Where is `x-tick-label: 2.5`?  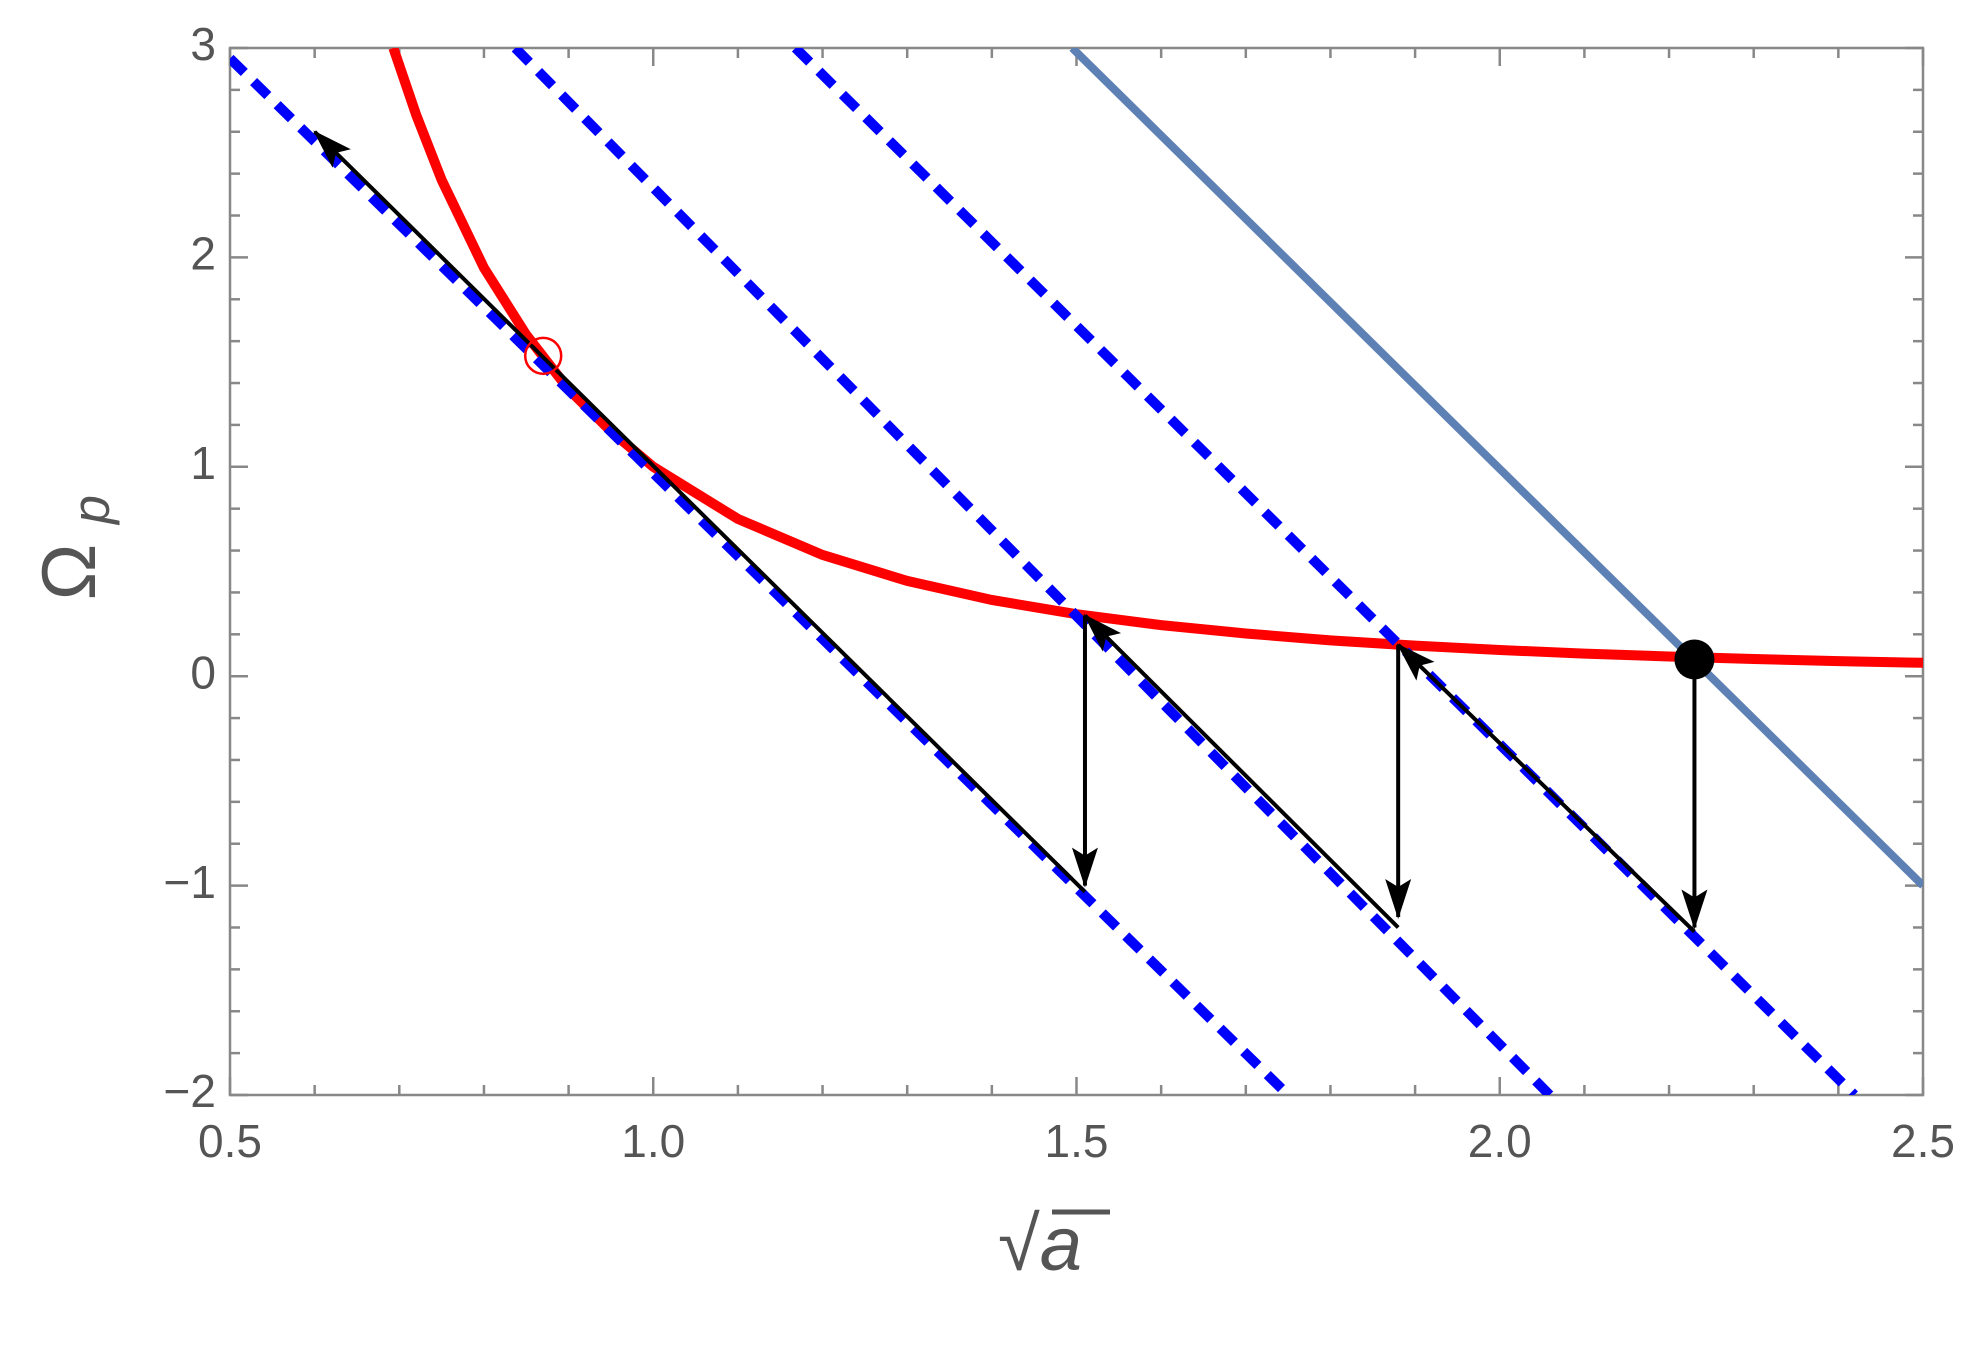 x-tick-label: 2.5 is located at coordinates (1923, 1141).